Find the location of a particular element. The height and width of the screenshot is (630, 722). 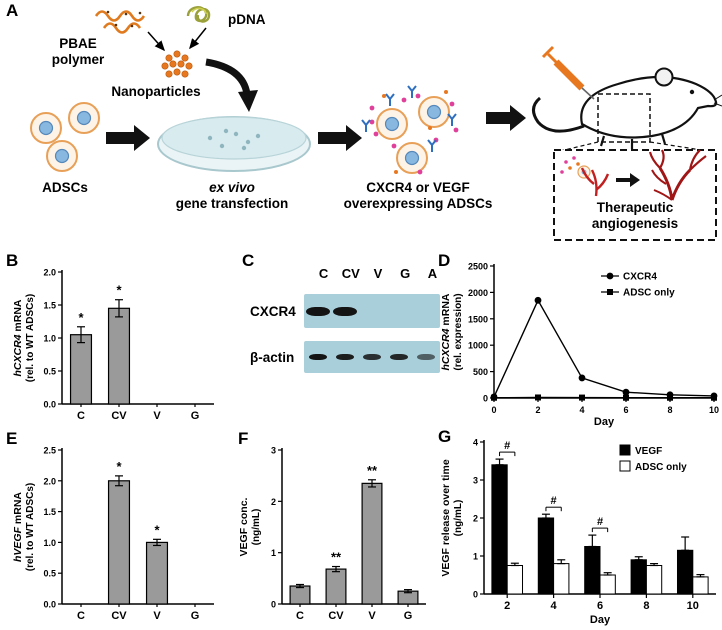

panel-f: F 0 1 2 3 C ** CV ** V G VEGF conc. (ng/mL) is located at coordinates (330, 530).